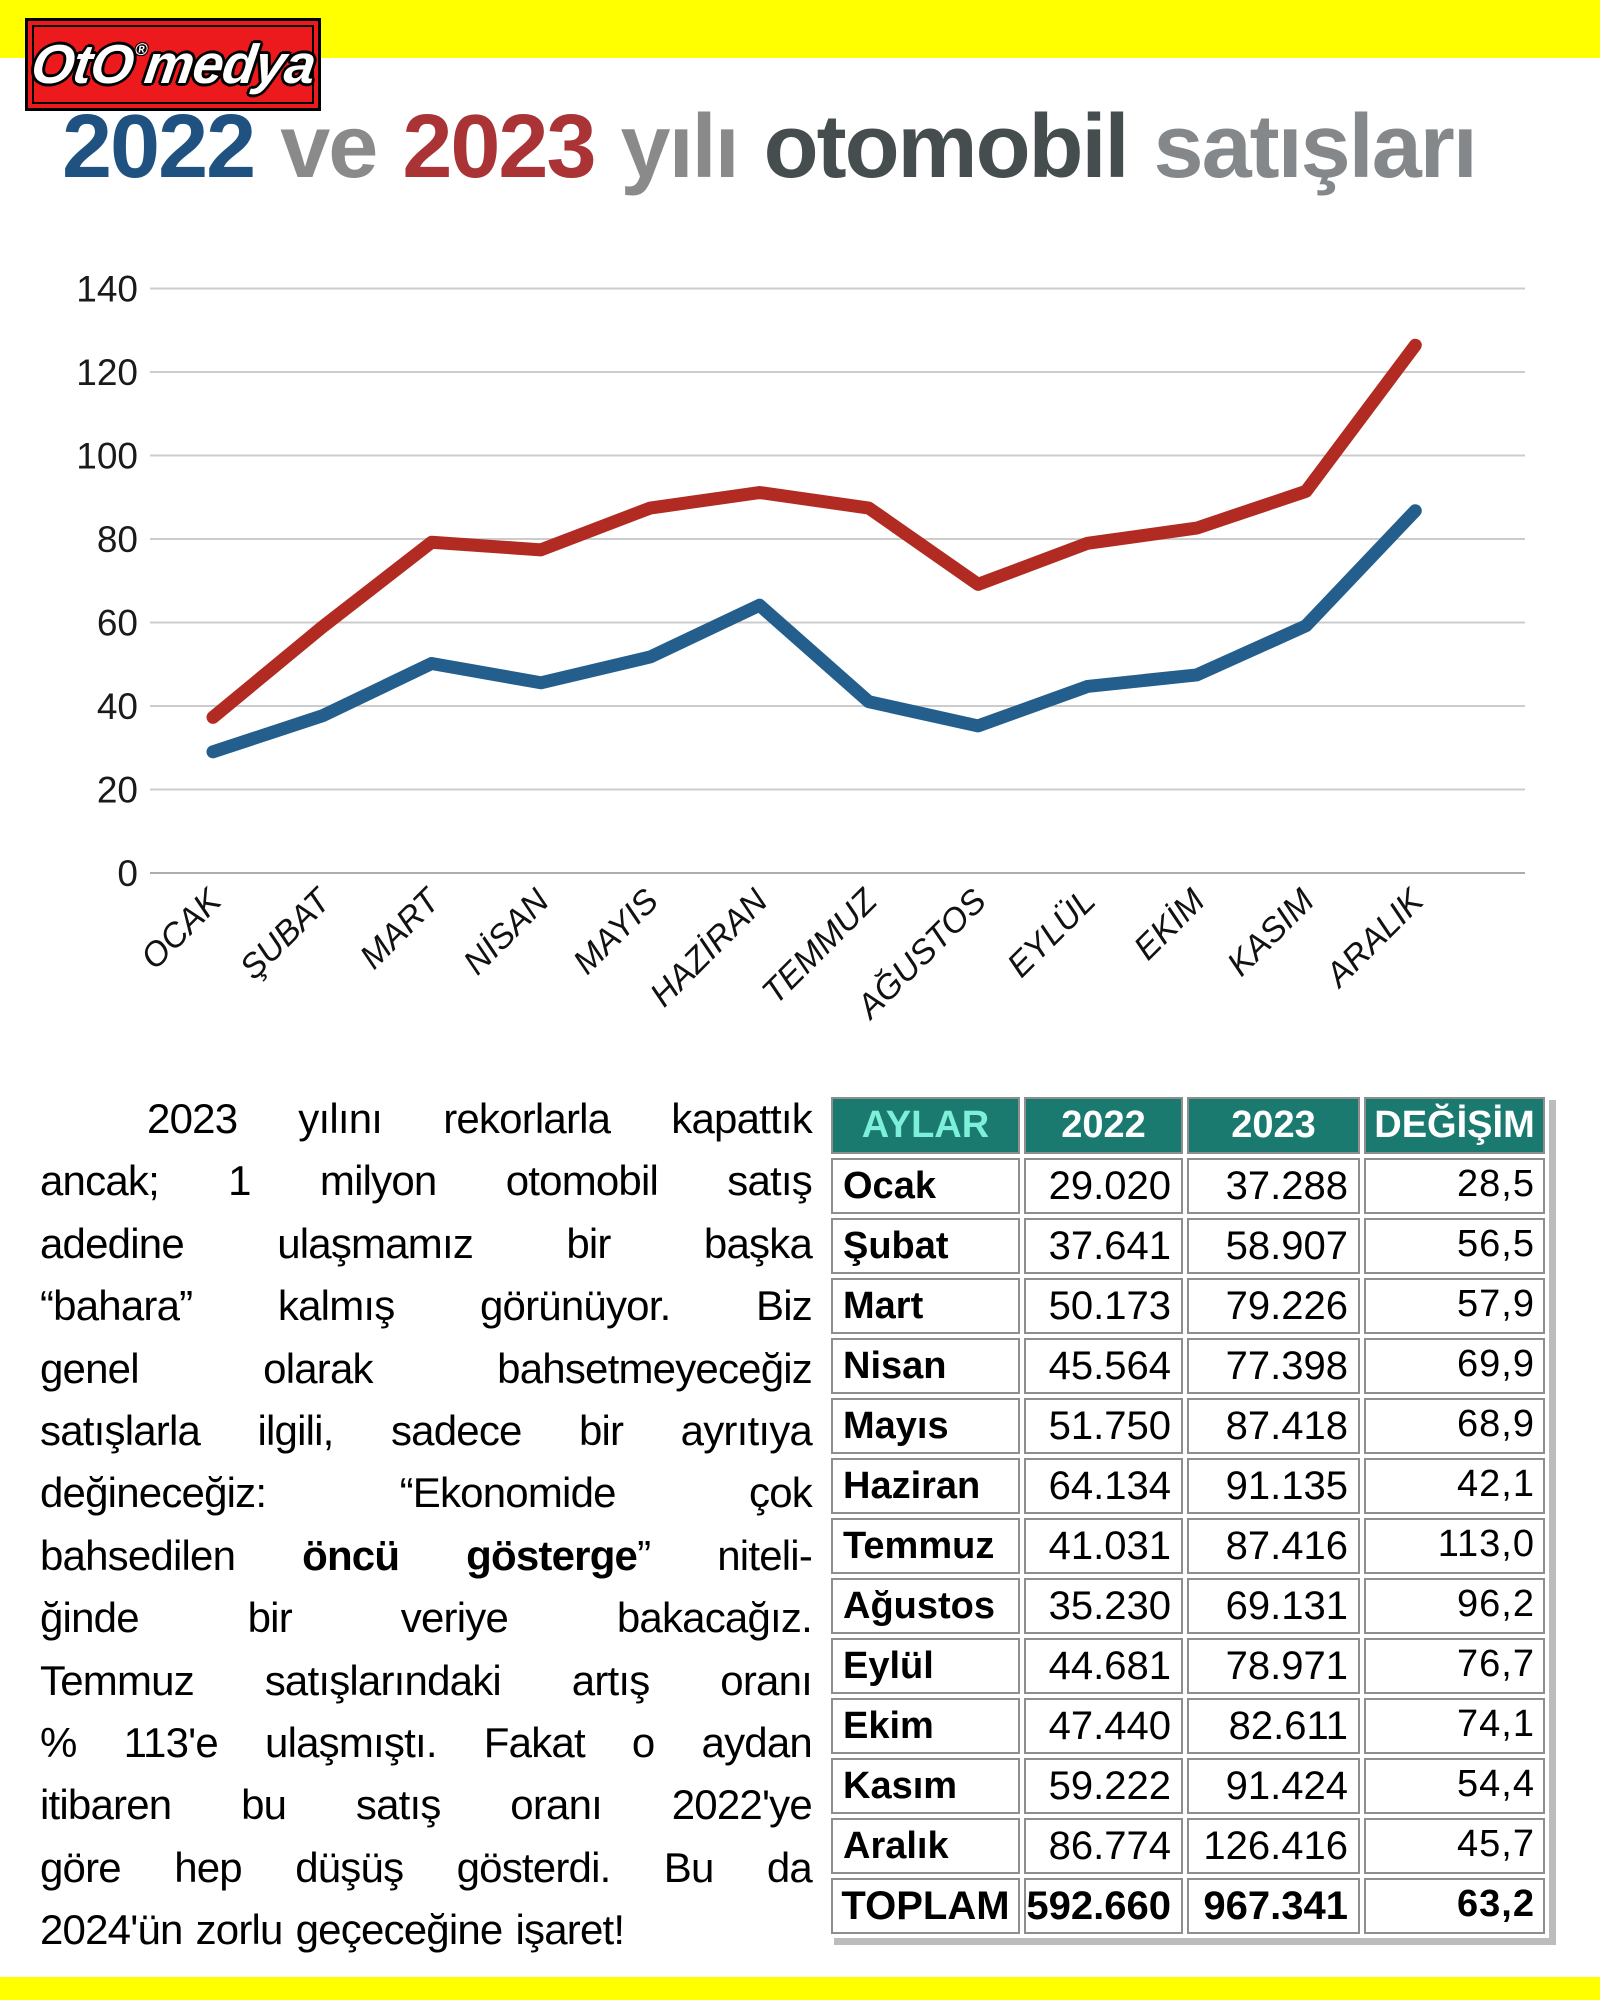  Describe the element at coordinates (506, 931) in the screenshot. I see `x-axis-month-label: NİSAN` at that location.